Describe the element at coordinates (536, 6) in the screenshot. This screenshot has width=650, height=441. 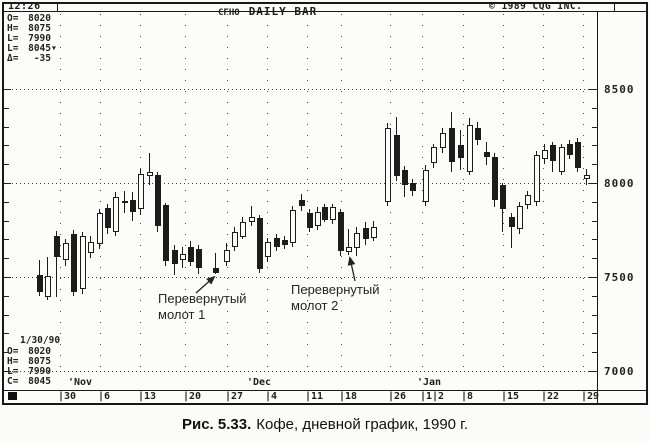
I see `copyright-label: © 1989 CQG INC.` at that location.